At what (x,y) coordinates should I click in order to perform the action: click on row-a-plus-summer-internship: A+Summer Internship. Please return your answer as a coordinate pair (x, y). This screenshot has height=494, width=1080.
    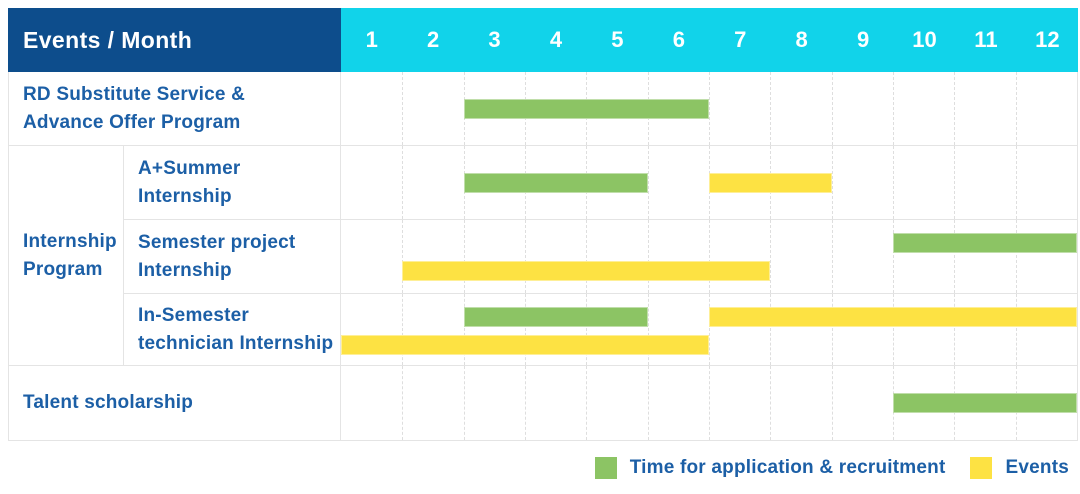
    Looking at the image, I should click on (601, 183).